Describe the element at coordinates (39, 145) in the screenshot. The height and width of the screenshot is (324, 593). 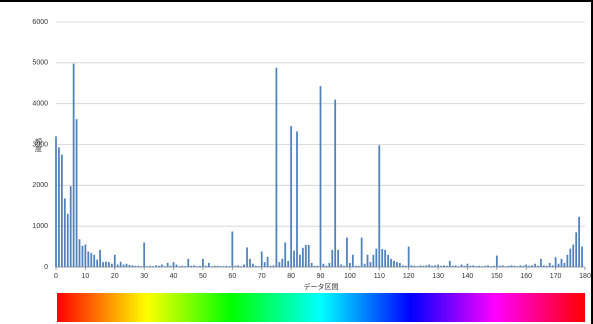
I see `y-axis-label: 頻度` at that location.